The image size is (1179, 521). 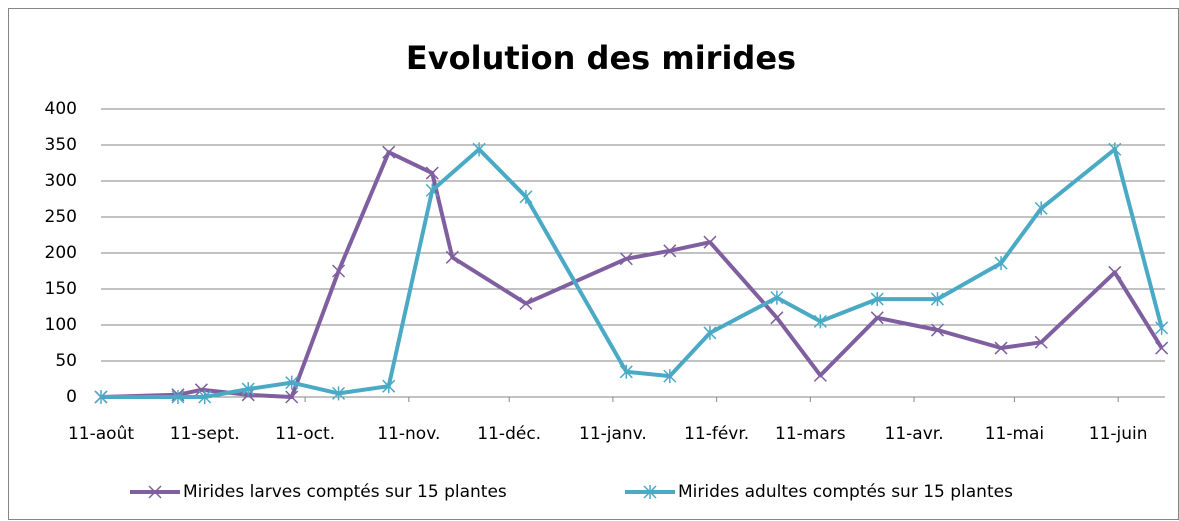 What do you see at coordinates (66, 361) in the screenshot?
I see `y-tick-label: 50` at bounding box center [66, 361].